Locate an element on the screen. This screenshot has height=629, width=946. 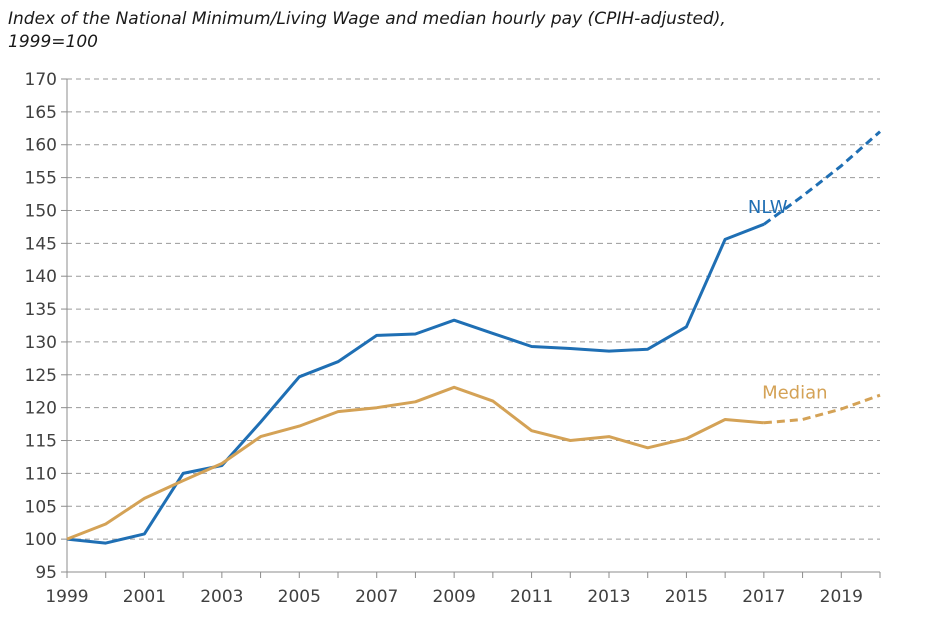
y-tick-label: 135 is located at coordinates (41, 310).